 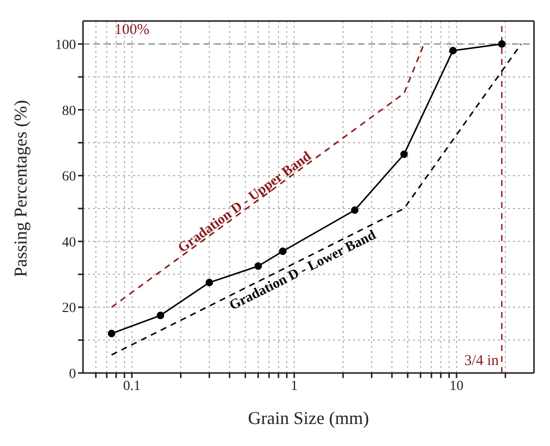 What do you see at coordinates (132, 30) in the screenshot?
I see `ref-line-label: 100%` at bounding box center [132, 30].